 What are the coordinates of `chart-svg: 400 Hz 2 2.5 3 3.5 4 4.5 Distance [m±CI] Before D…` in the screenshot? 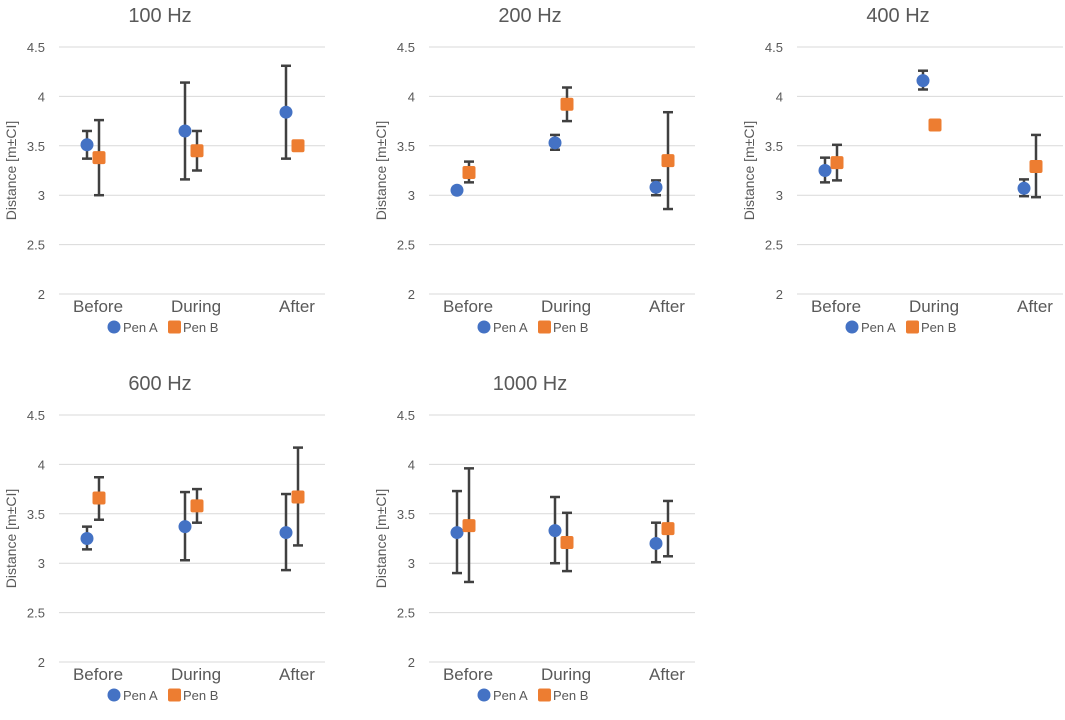 It's located at (902, 170).